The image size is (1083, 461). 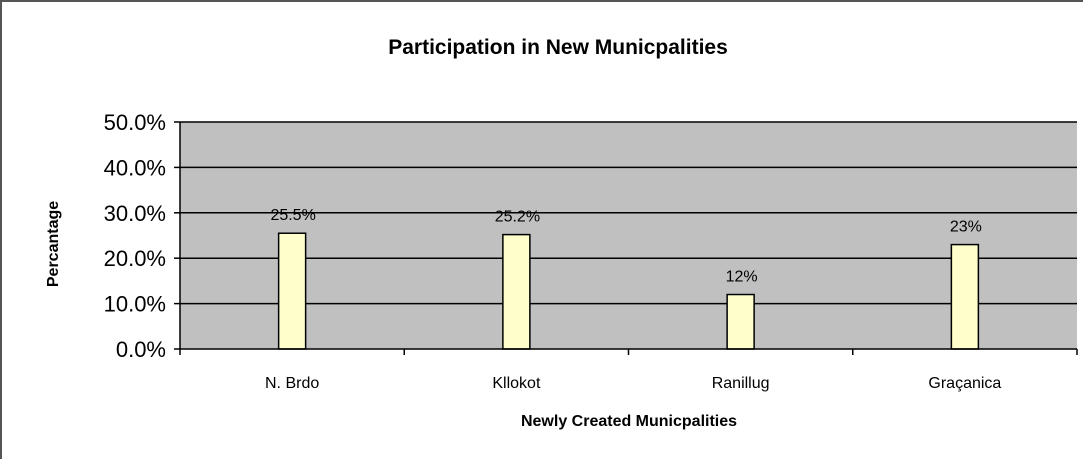 What do you see at coordinates (516, 383) in the screenshot?
I see `x-tick-label: Kllokot` at bounding box center [516, 383].